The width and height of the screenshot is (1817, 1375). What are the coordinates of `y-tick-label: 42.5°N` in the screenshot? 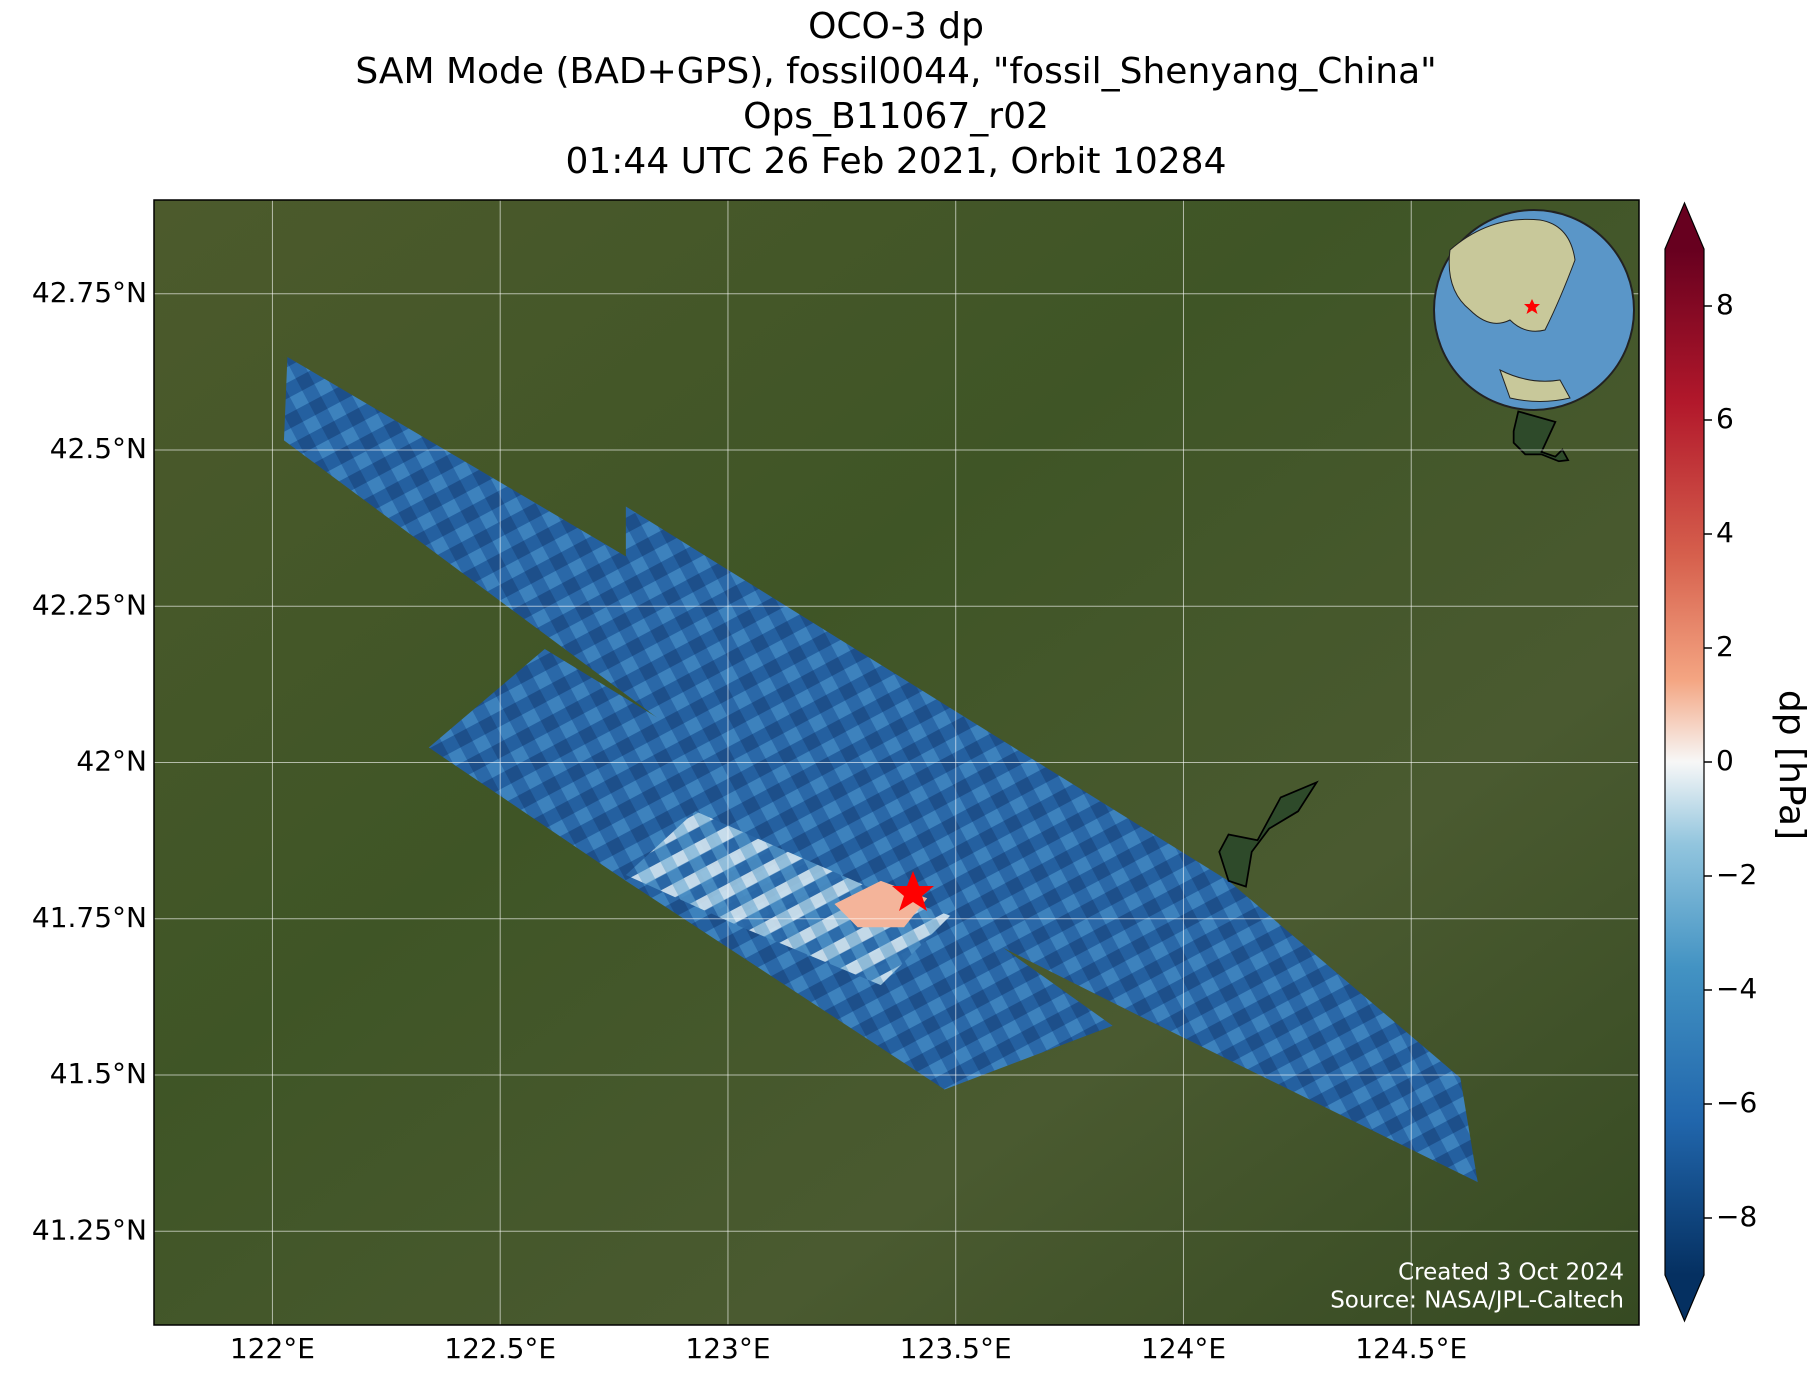 It's located at (98, 448).